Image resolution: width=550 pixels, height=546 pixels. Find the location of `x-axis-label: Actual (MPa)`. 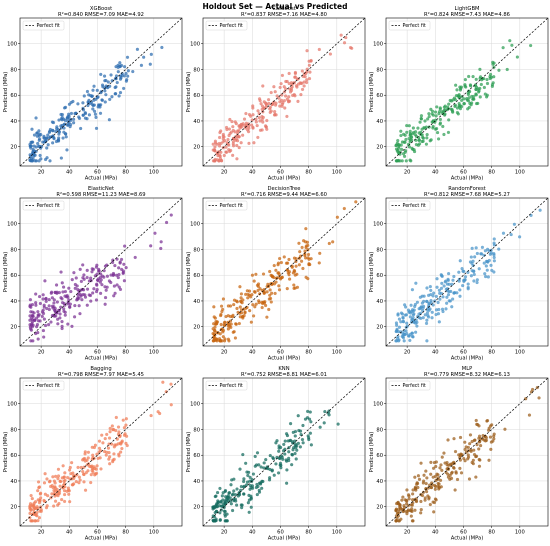

x-axis-label: Actual (MPa) is located at coordinates (467, 179).